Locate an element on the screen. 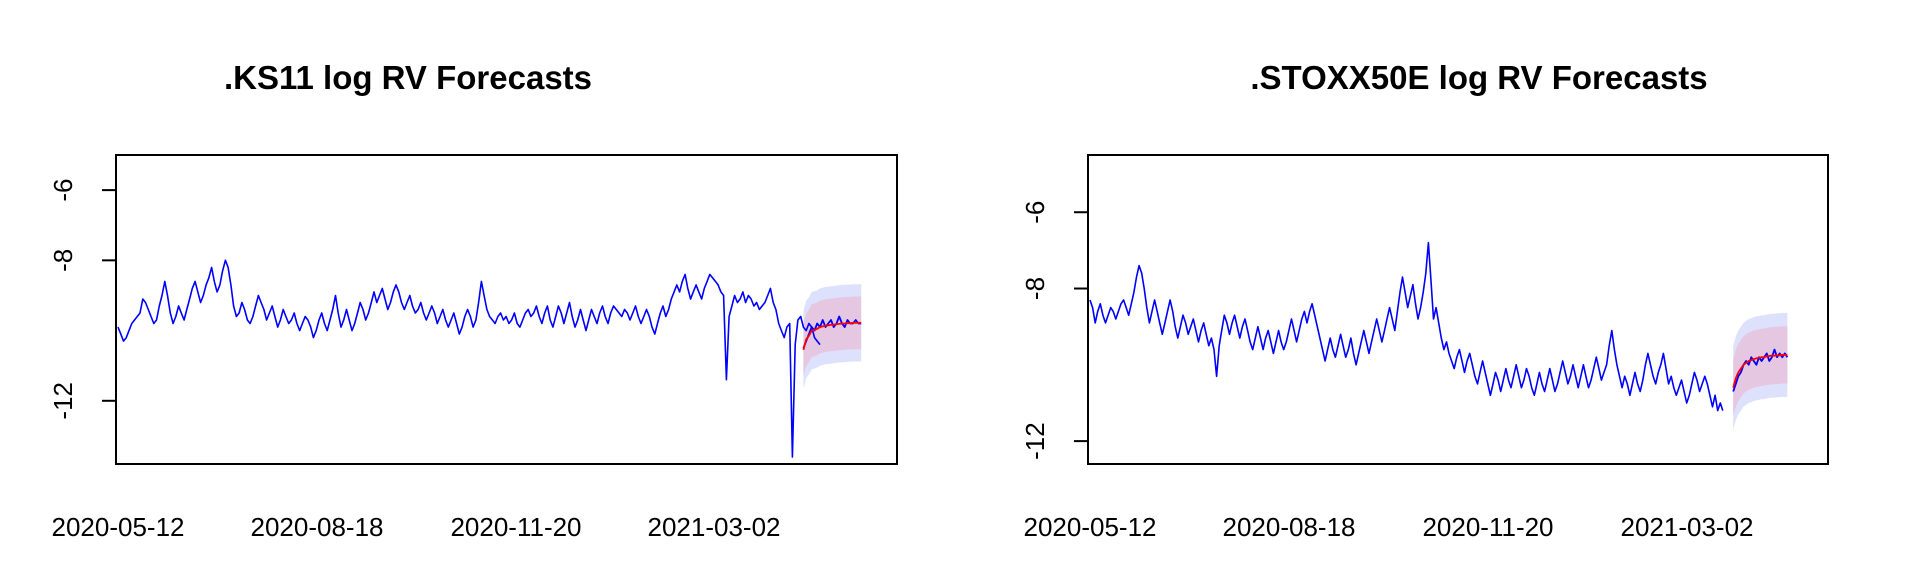 This screenshot has width=1920, height=576. chart-title: .KS11 log RV Forecasts is located at coordinates (408, 77).